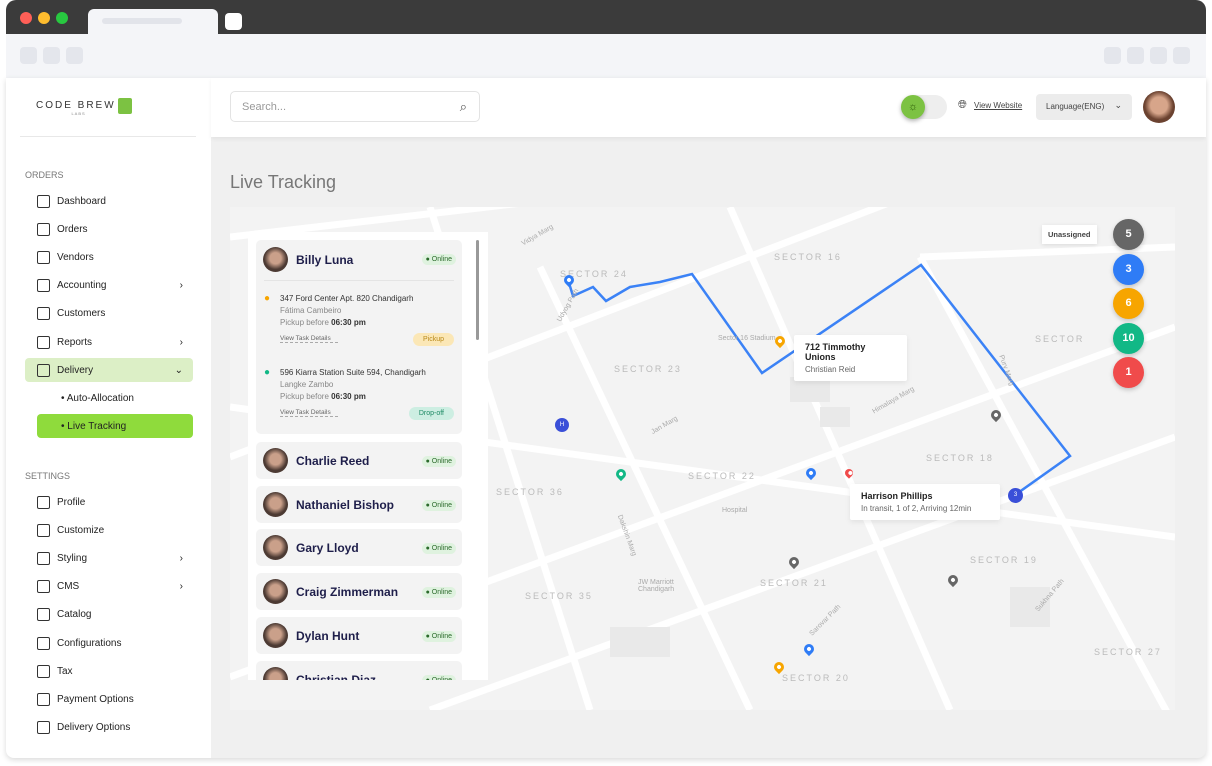  I want to click on task-count-badge: 1, so click(1128, 372).